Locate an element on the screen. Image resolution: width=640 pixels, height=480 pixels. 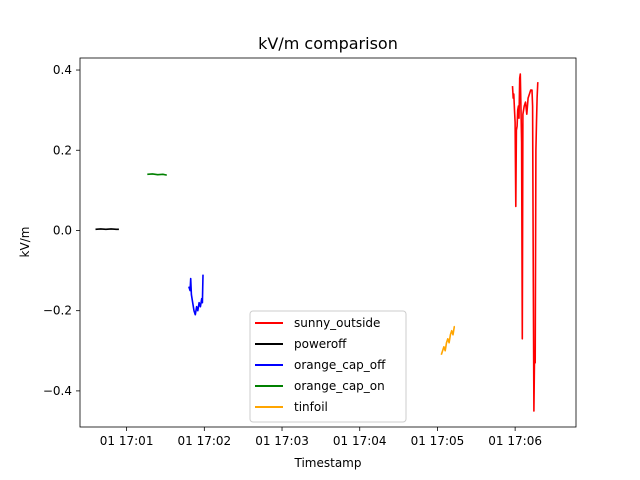
legend-label: poweroff is located at coordinates (320, 344).